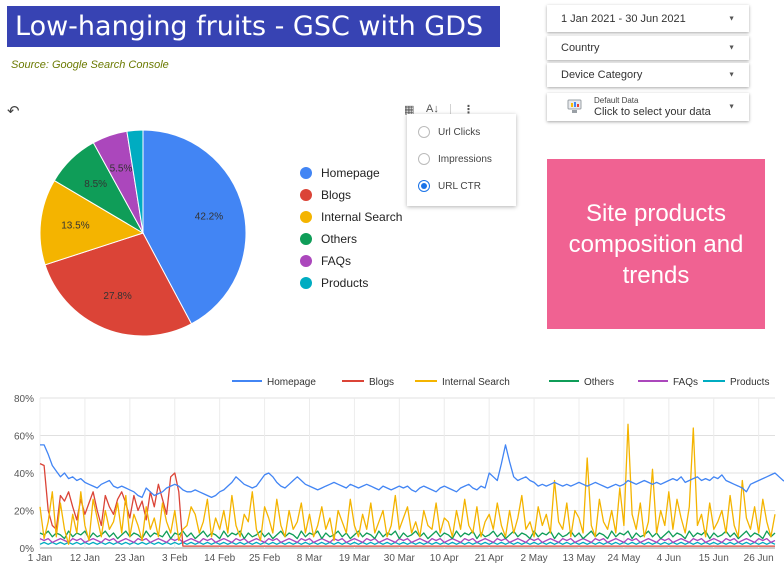  I want to click on legend-label-blogs: Blogs, so click(381, 382).